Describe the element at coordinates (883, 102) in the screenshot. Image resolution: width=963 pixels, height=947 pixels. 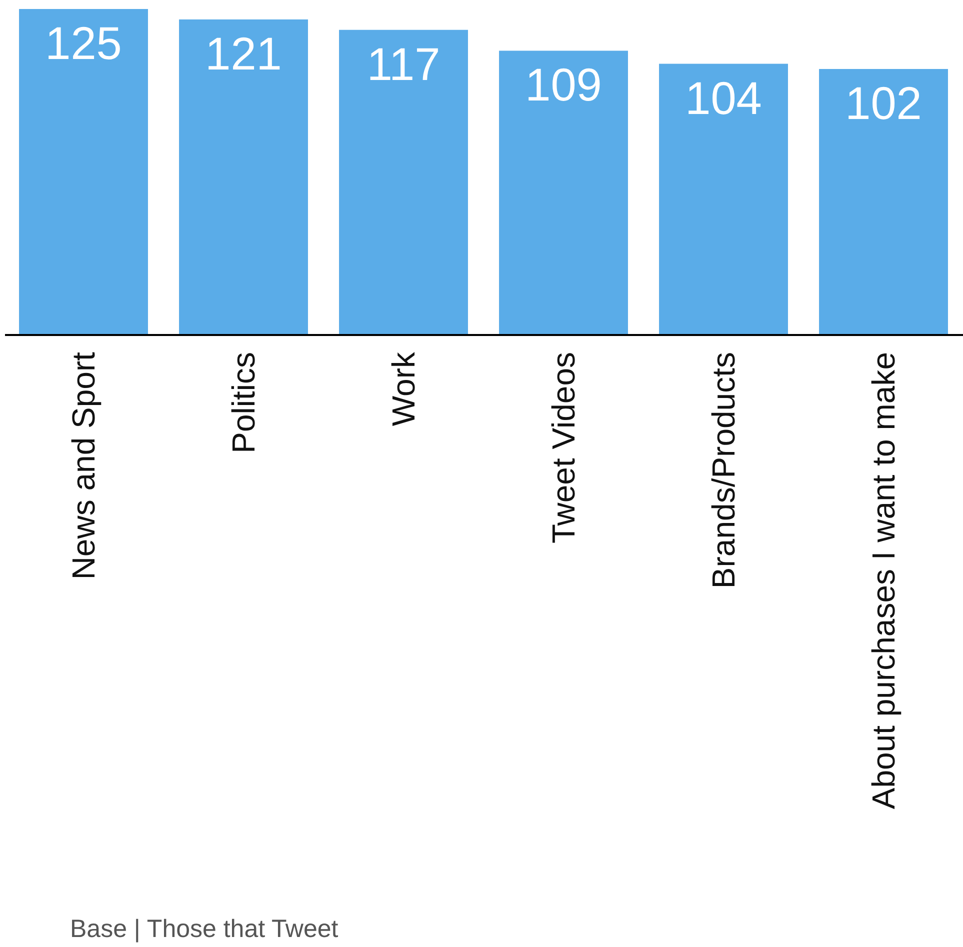
I see `data-label: 102` at that location.